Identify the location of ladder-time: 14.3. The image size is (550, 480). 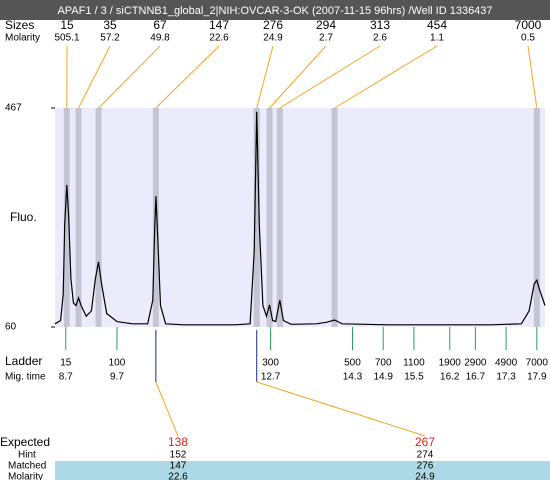
(353, 377).